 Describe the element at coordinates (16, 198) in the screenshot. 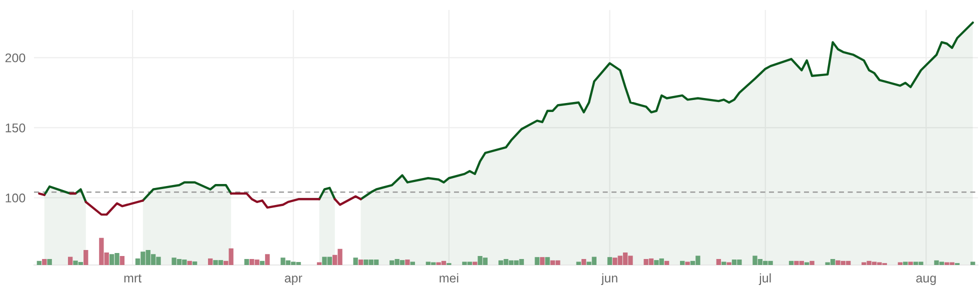

I see `y-tick-label: 100` at that location.